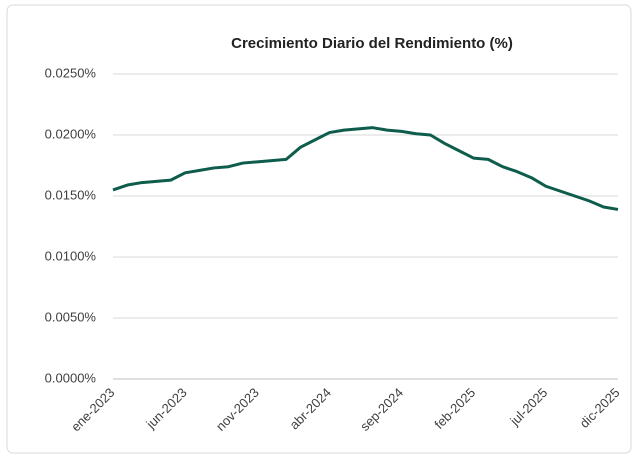 This screenshot has width=638, height=459. What do you see at coordinates (71, 72) in the screenshot?
I see `y-tick-label: 0.0250%` at bounding box center [71, 72].